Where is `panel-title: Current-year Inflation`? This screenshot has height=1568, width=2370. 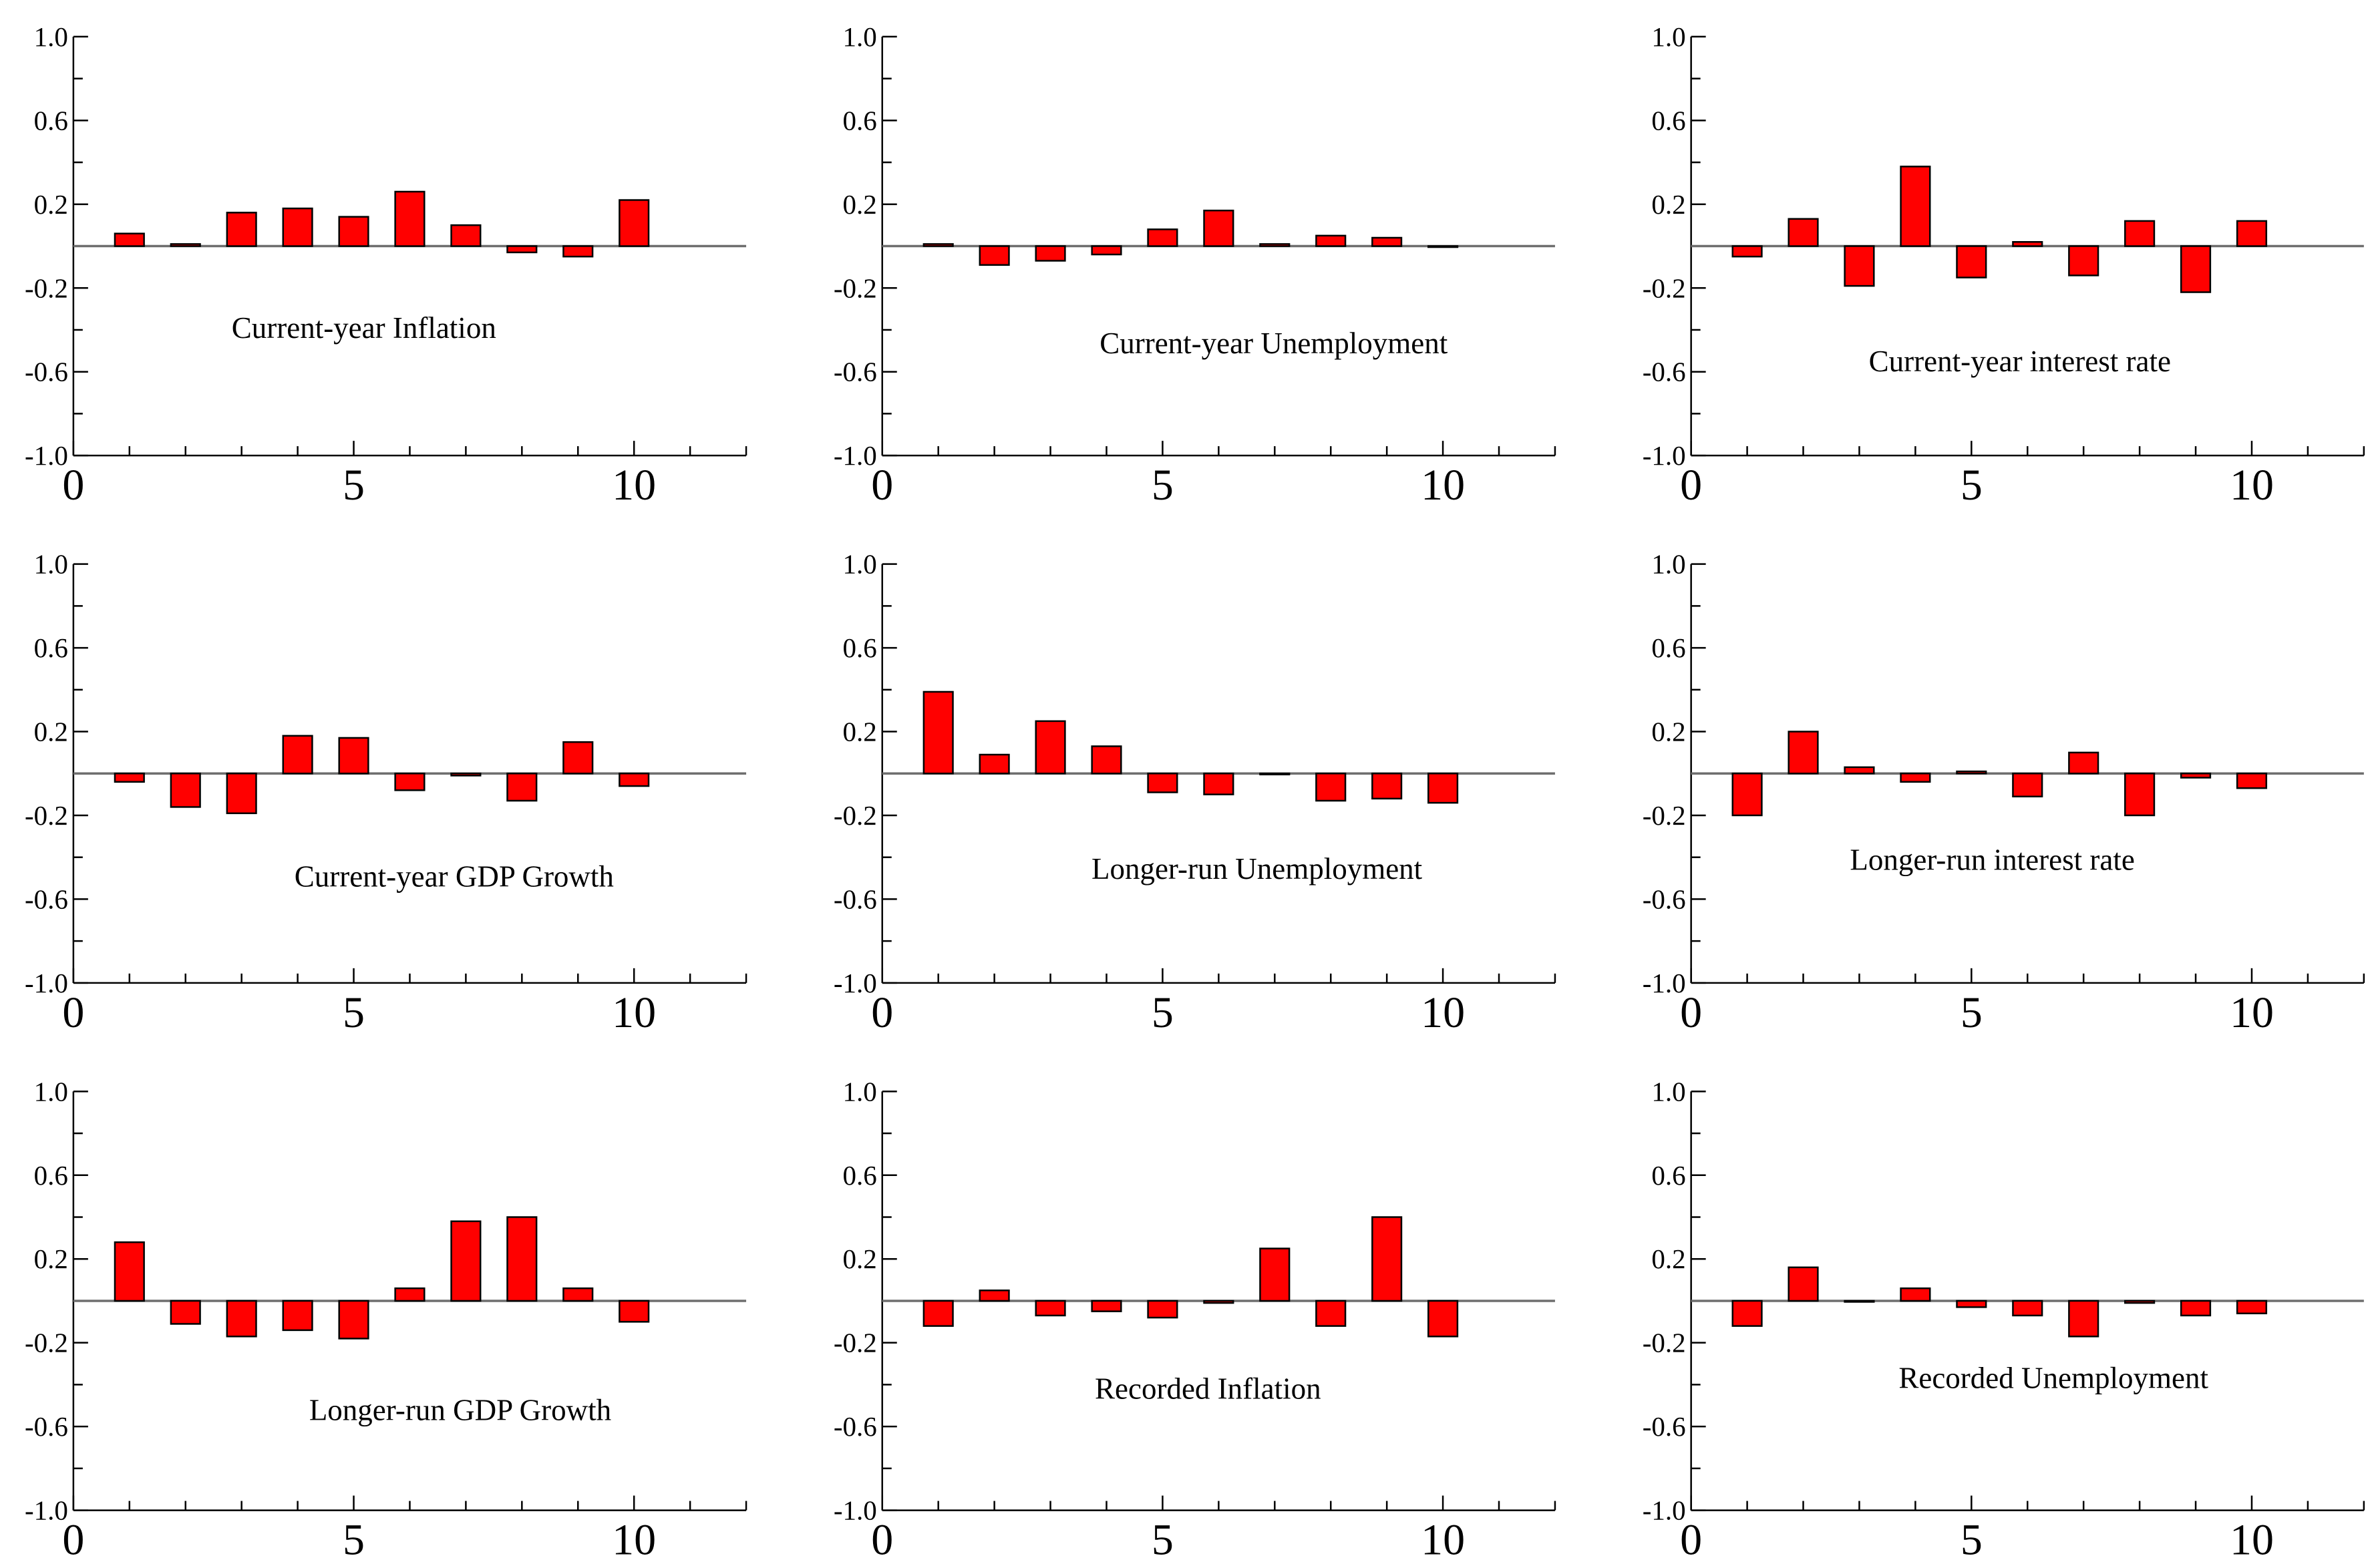
panel-title: Current-year Inflation is located at coordinates (364, 328).